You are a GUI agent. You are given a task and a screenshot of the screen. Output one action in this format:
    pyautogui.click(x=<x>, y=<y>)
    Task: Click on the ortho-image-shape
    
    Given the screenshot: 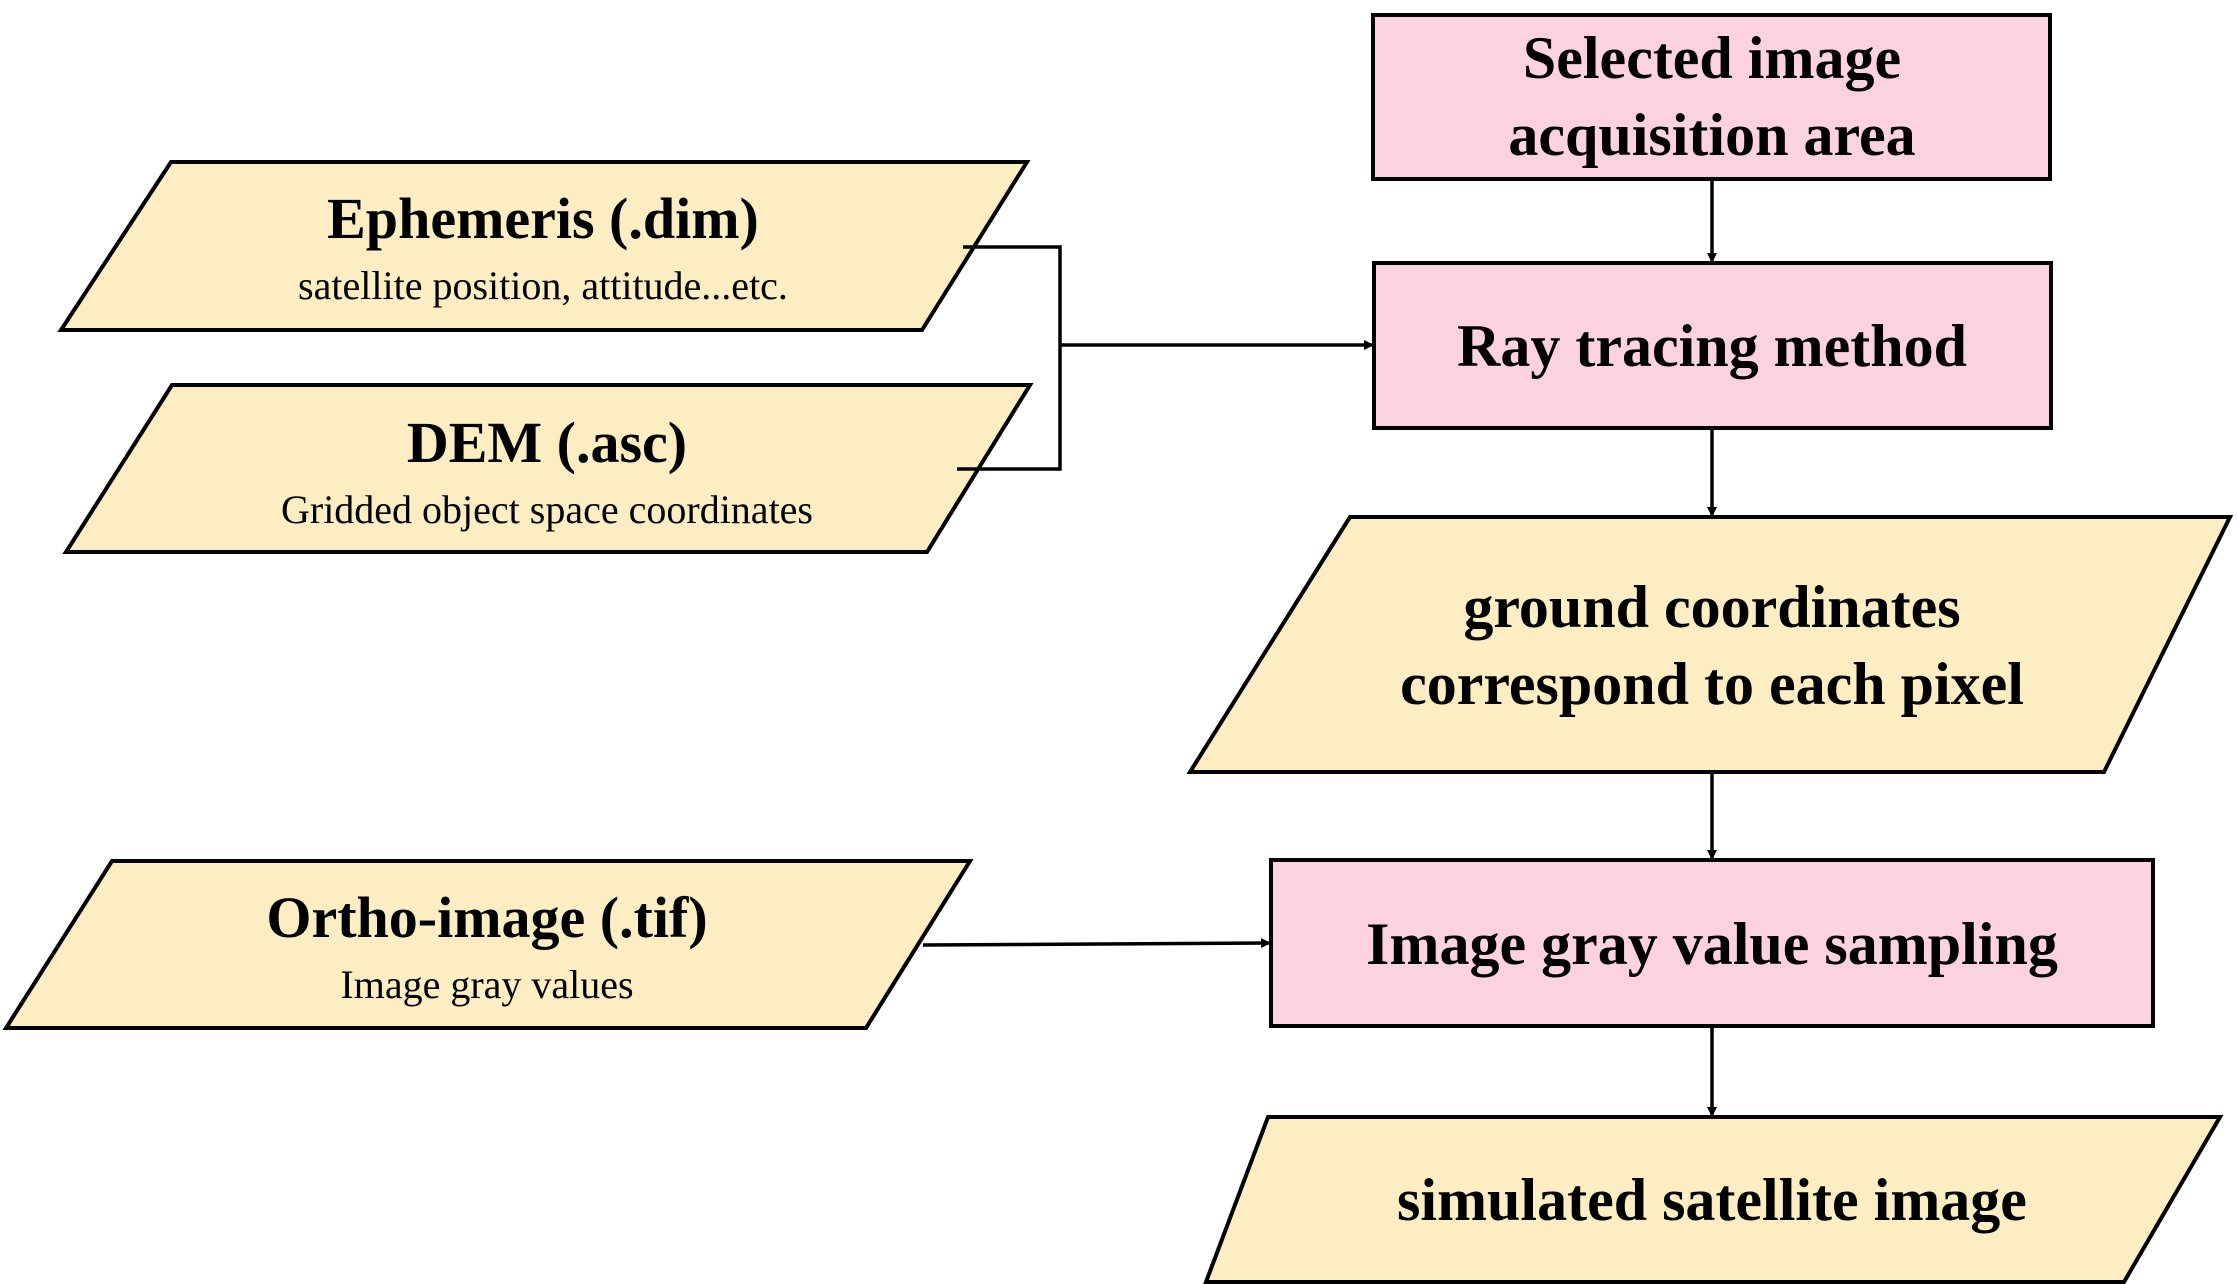 What is the action you would take?
    pyautogui.click(x=488, y=944)
    